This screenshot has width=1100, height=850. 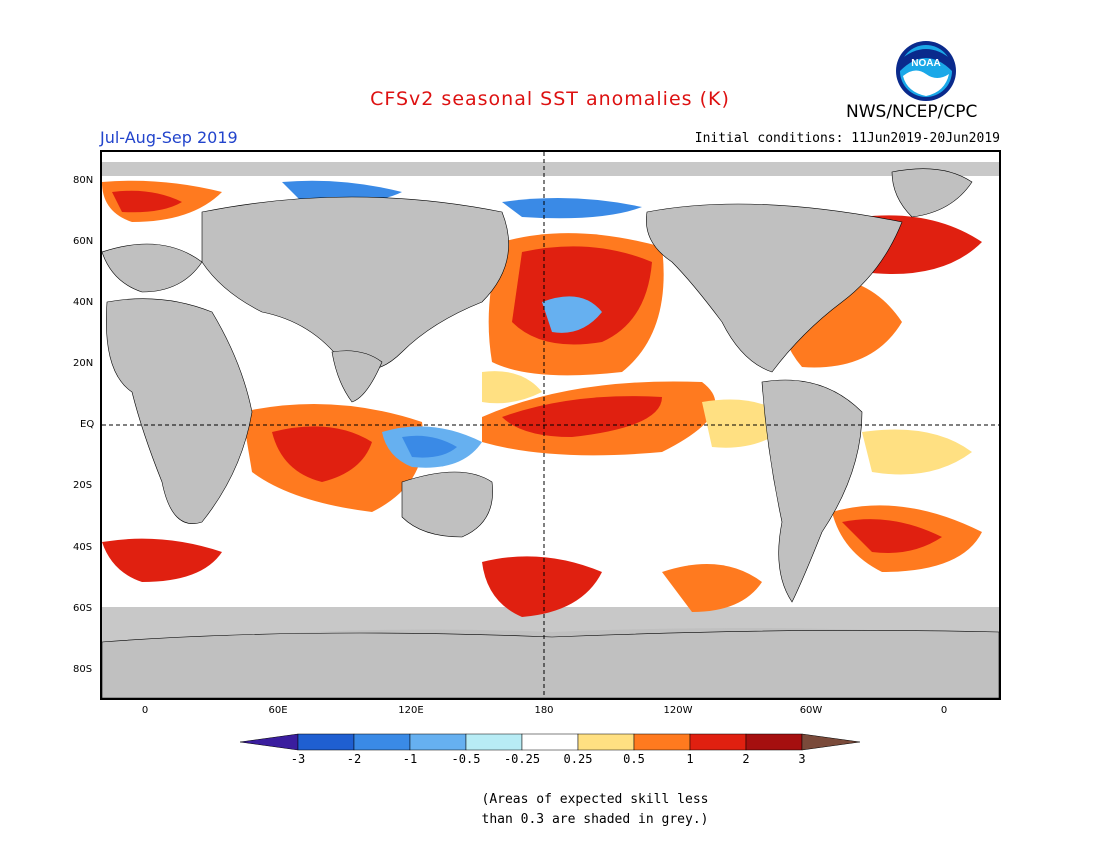 What do you see at coordinates (831, 742) in the screenshot?
I see `colorbar-swatch-upper` at bounding box center [831, 742].